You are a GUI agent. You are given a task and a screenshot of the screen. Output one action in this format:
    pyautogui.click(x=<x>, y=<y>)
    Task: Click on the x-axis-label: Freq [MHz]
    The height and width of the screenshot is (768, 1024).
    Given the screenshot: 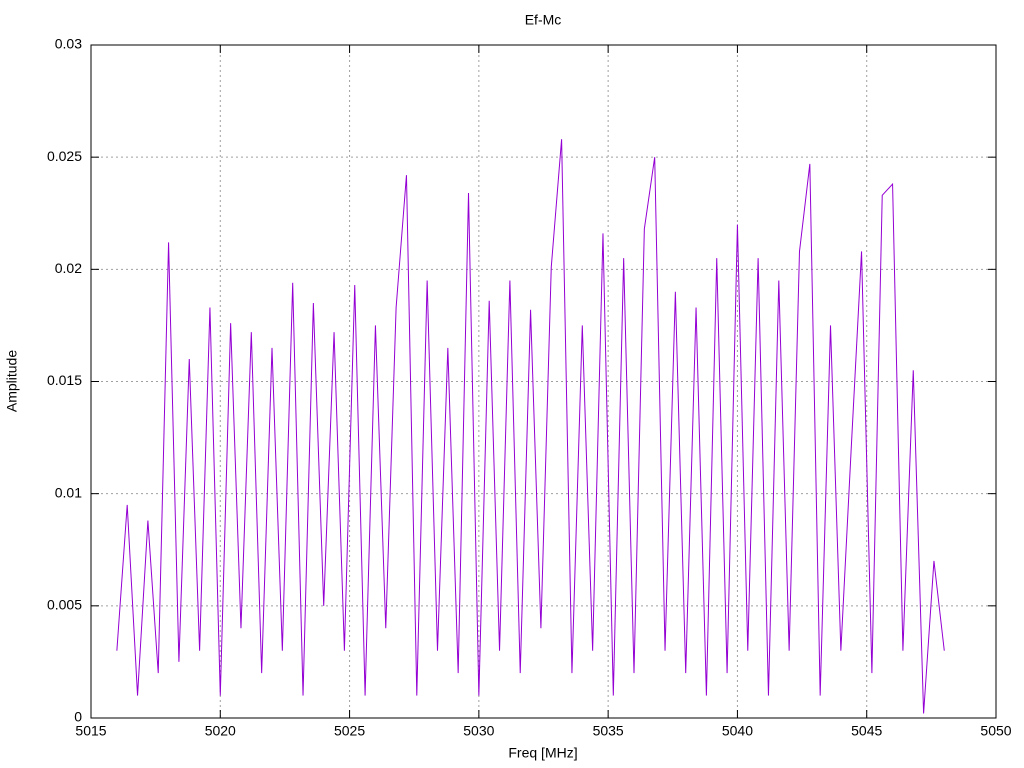 What is the action you would take?
    pyautogui.click(x=542, y=753)
    